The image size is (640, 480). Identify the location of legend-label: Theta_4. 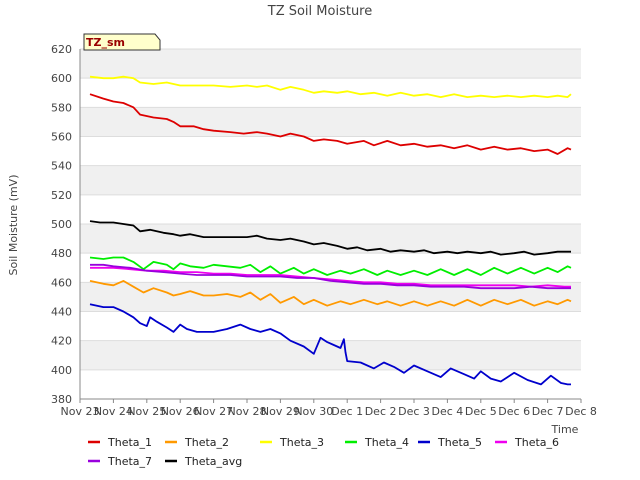
(386, 442).